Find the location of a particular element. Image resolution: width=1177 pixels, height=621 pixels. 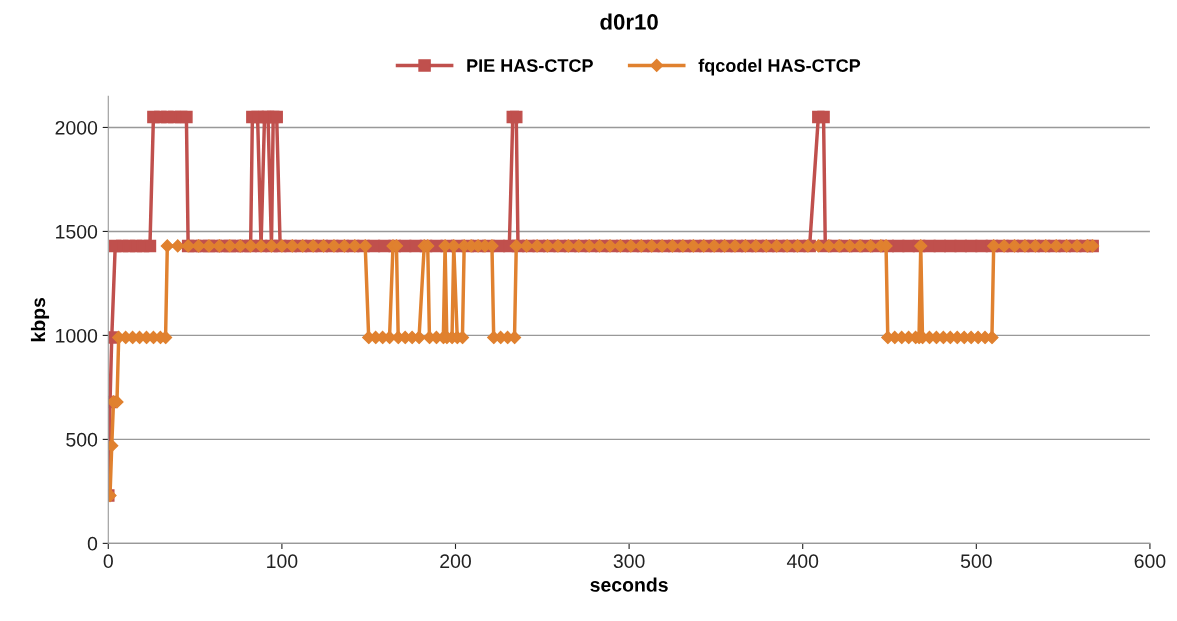

x-tick-label: 400 is located at coordinates (802, 561).